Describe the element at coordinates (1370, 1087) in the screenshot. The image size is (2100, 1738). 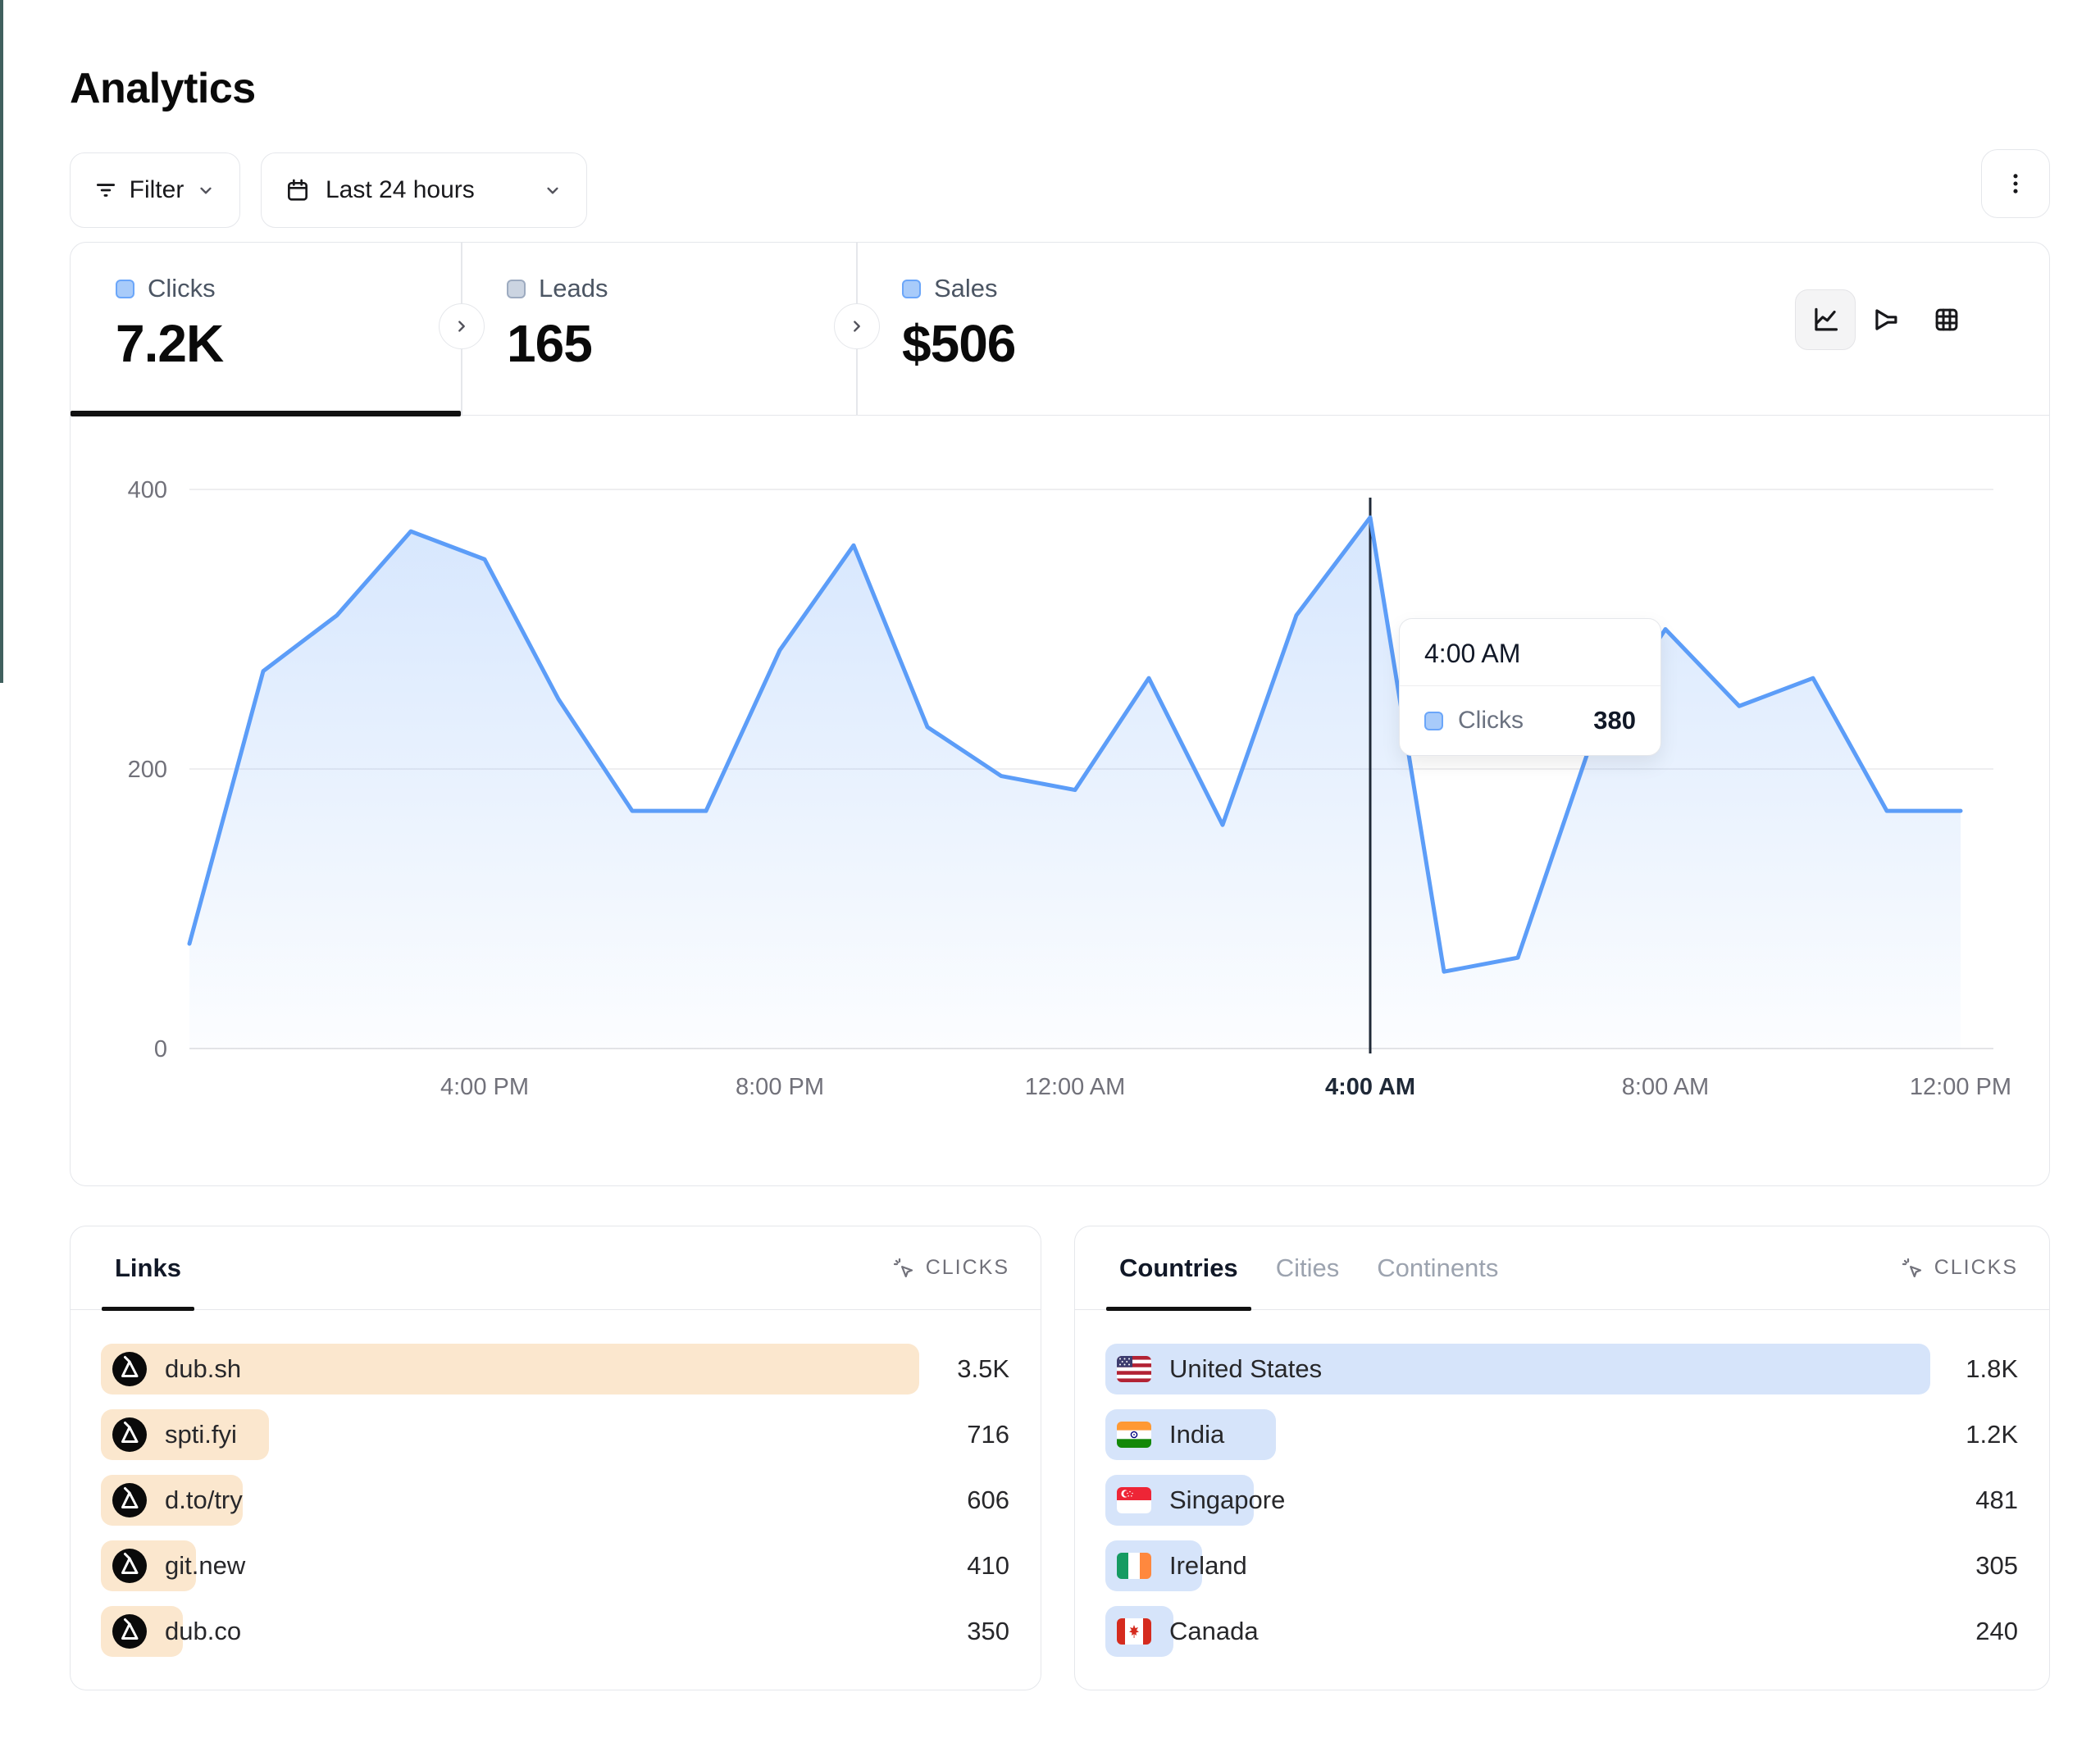
I see `x-axis-label: 4:00 AM` at that location.